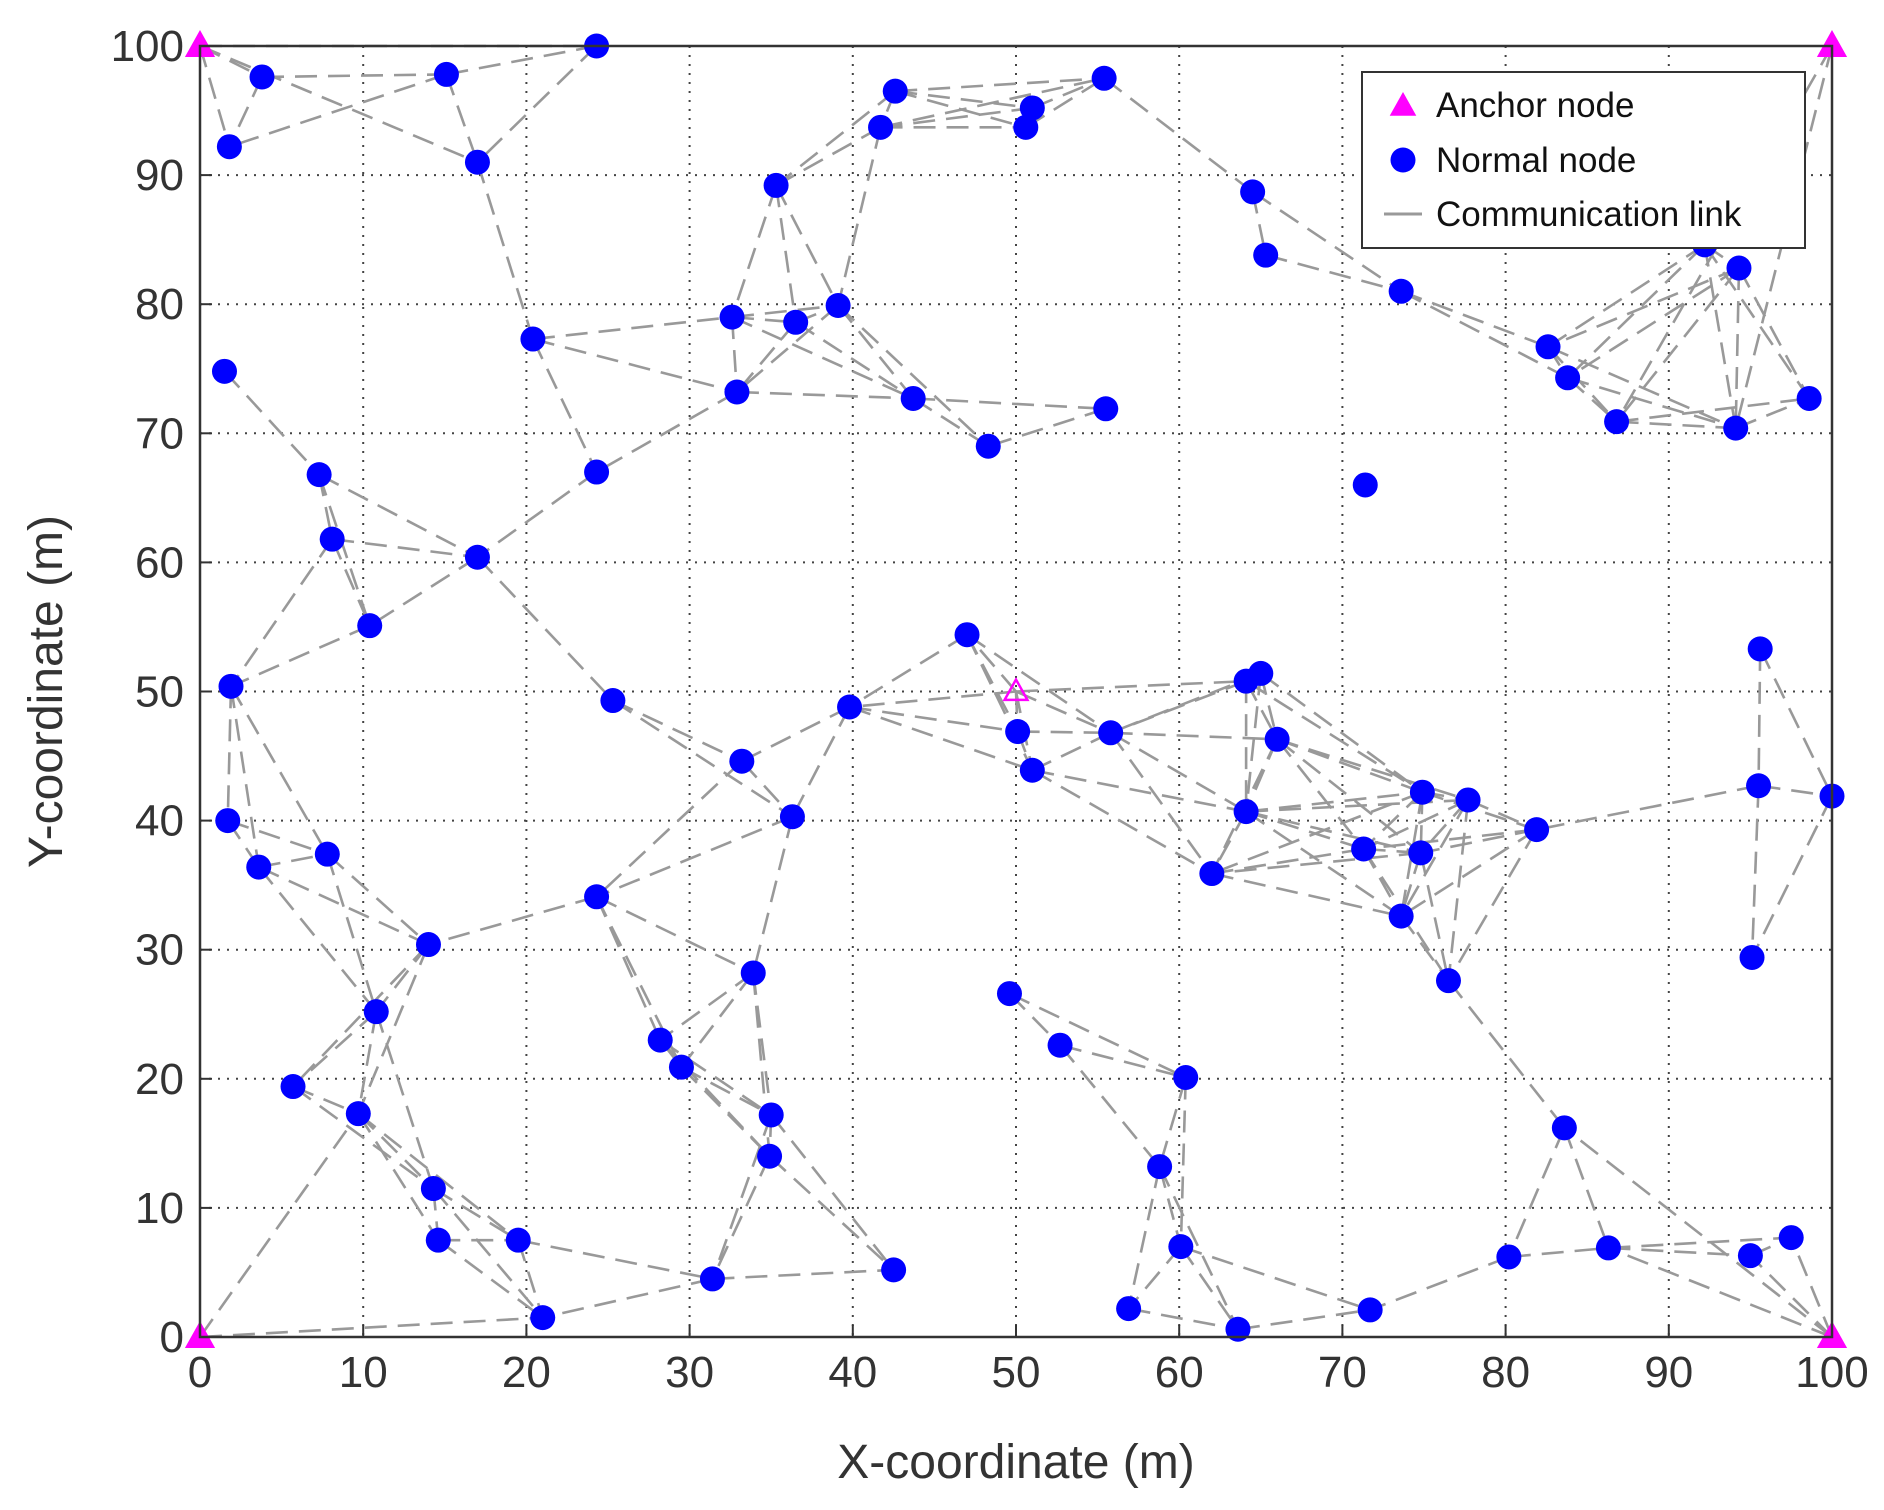  I want to click on y-tick-label: 100, so click(147, 46).